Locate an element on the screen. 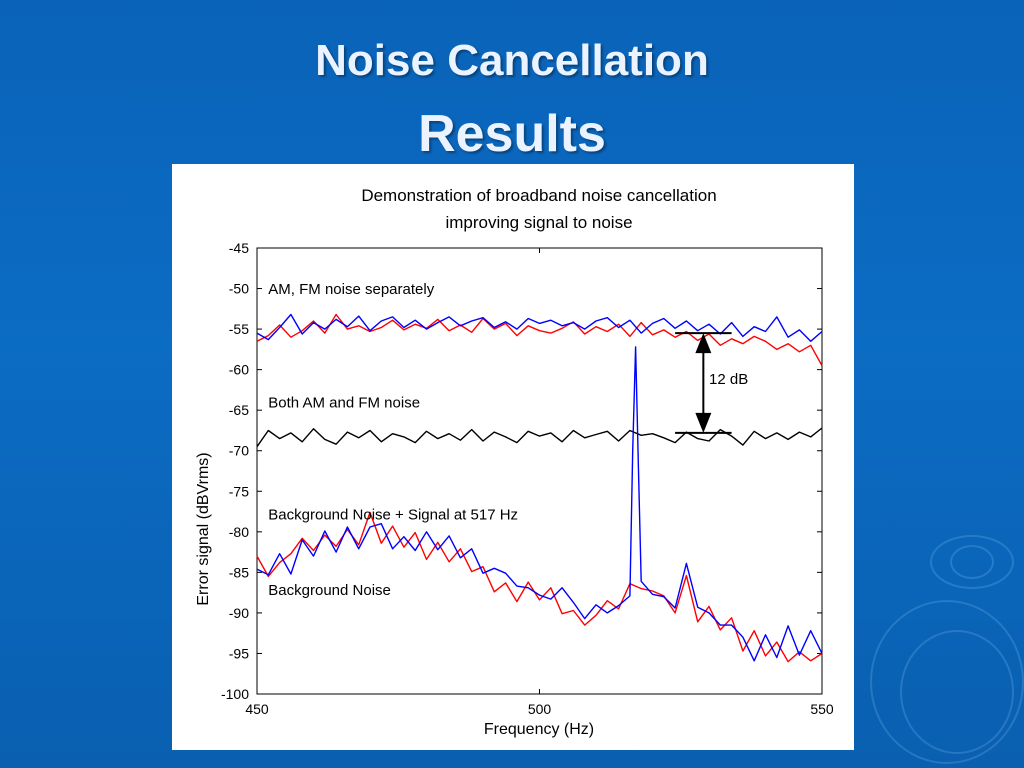 The width and height of the screenshot is (1024, 768). y-tick-label: -80 is located at coordinates (239, 532).